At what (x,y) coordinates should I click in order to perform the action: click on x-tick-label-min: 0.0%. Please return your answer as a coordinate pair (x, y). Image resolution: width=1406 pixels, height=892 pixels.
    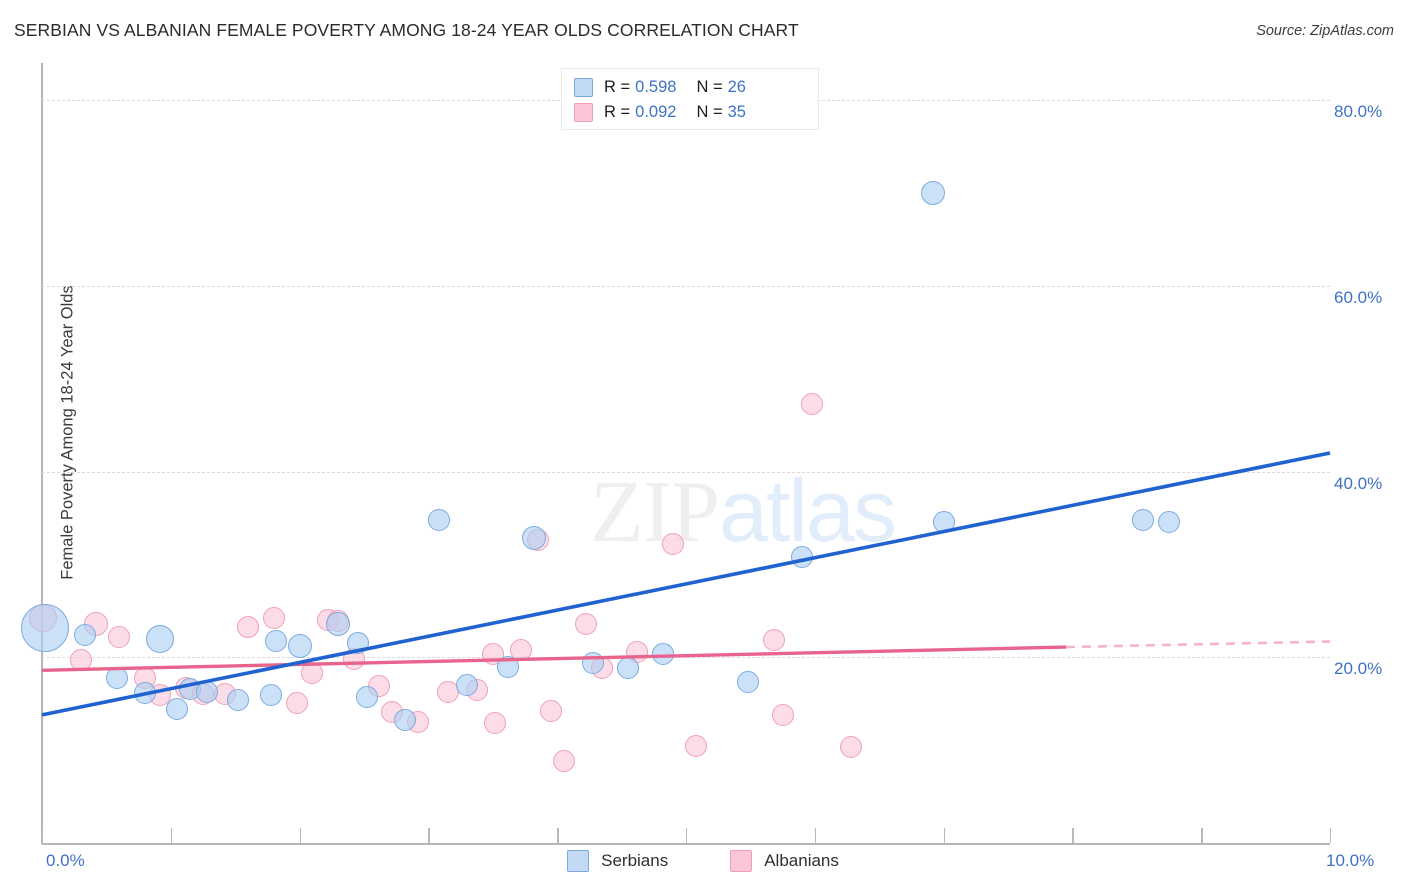
    Looking at the image, I should click on (65, 860).